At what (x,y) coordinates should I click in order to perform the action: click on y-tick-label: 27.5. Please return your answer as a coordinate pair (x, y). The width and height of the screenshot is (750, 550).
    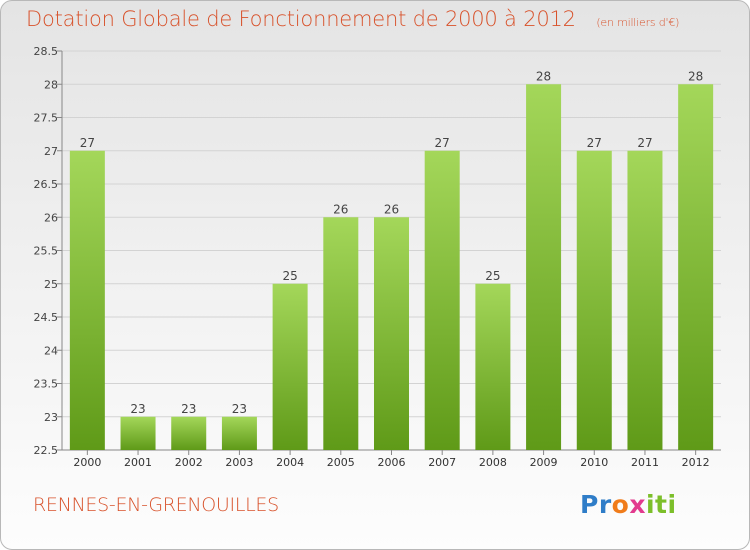
    Looking at the image, I should click on (46, 118).